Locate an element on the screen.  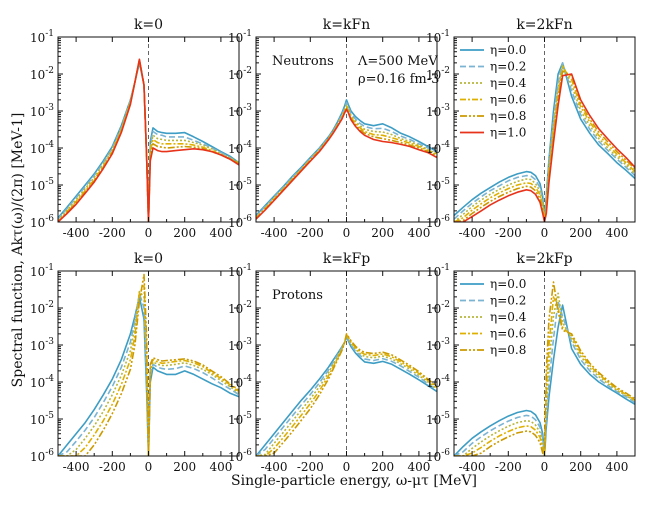
panel-title: k=kFp is located at coordinates (346, 259).